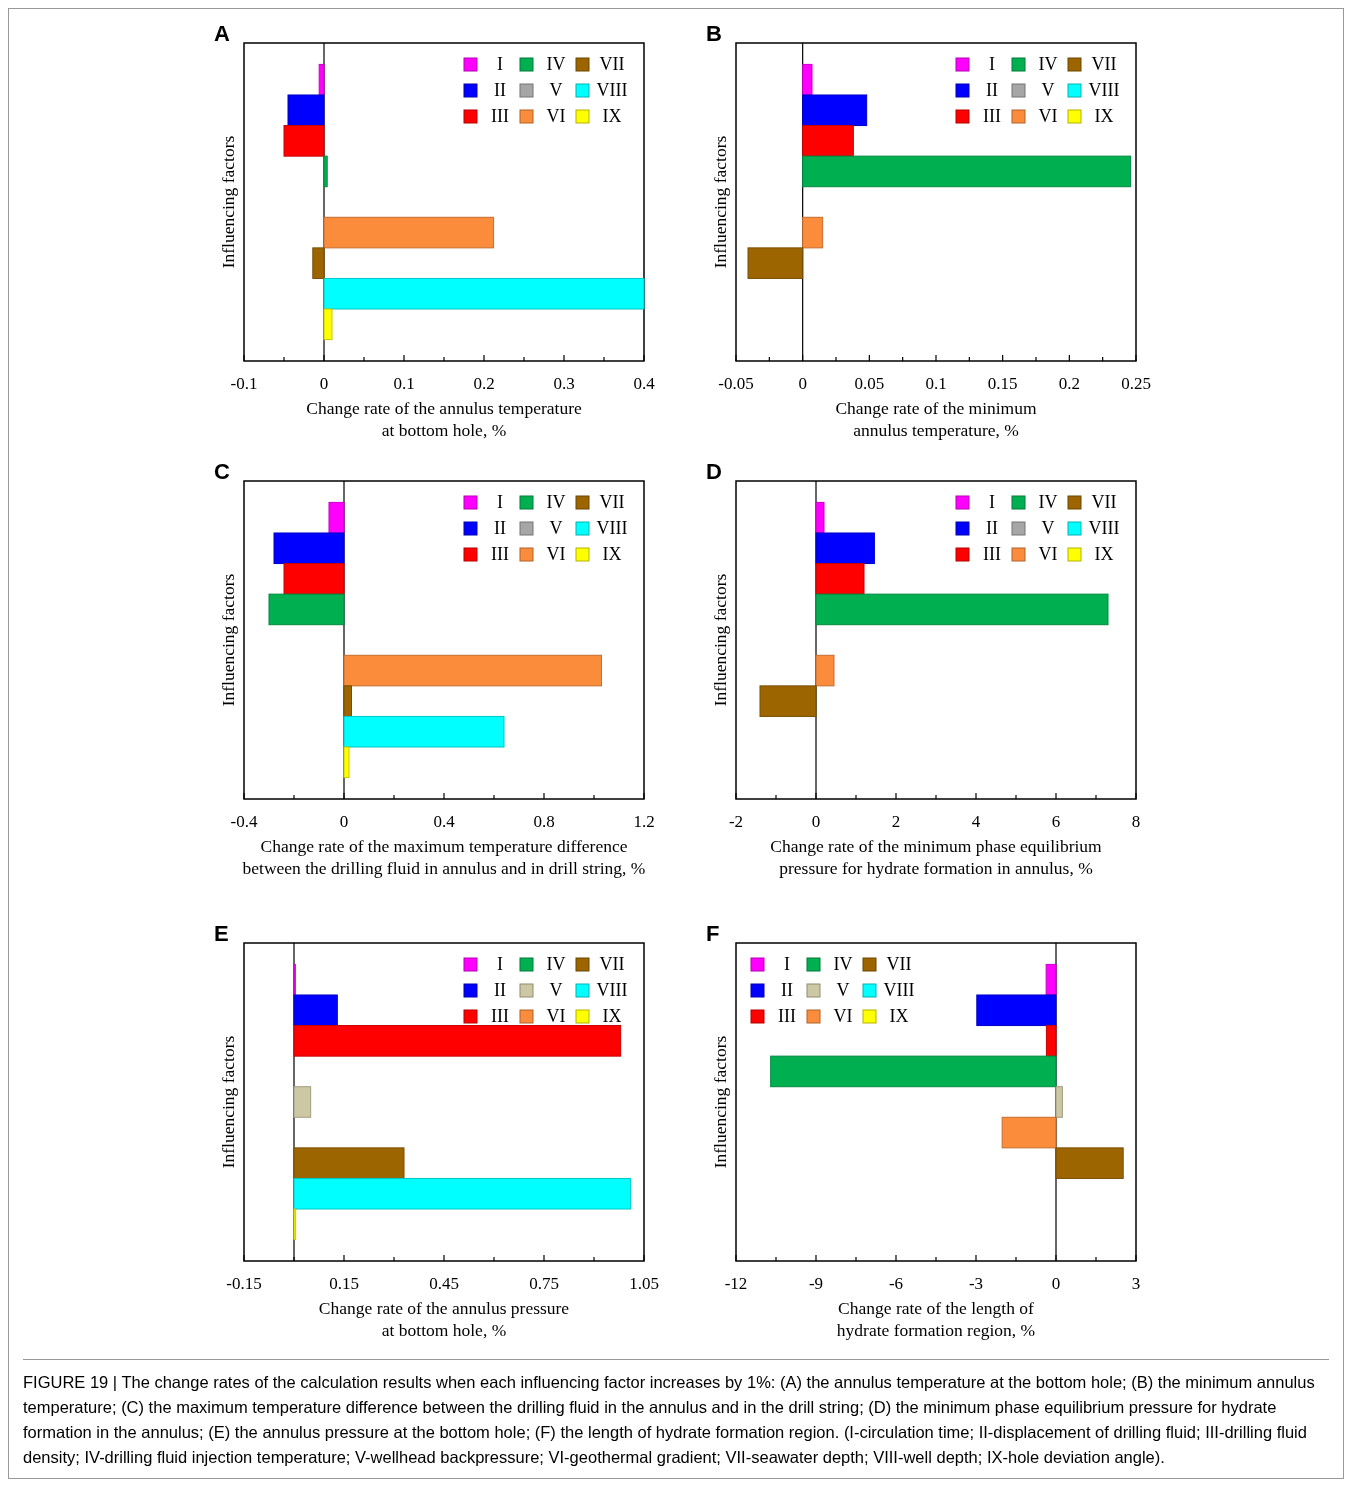  I want to click on x-tick-label: 8, so click(1136, 821).